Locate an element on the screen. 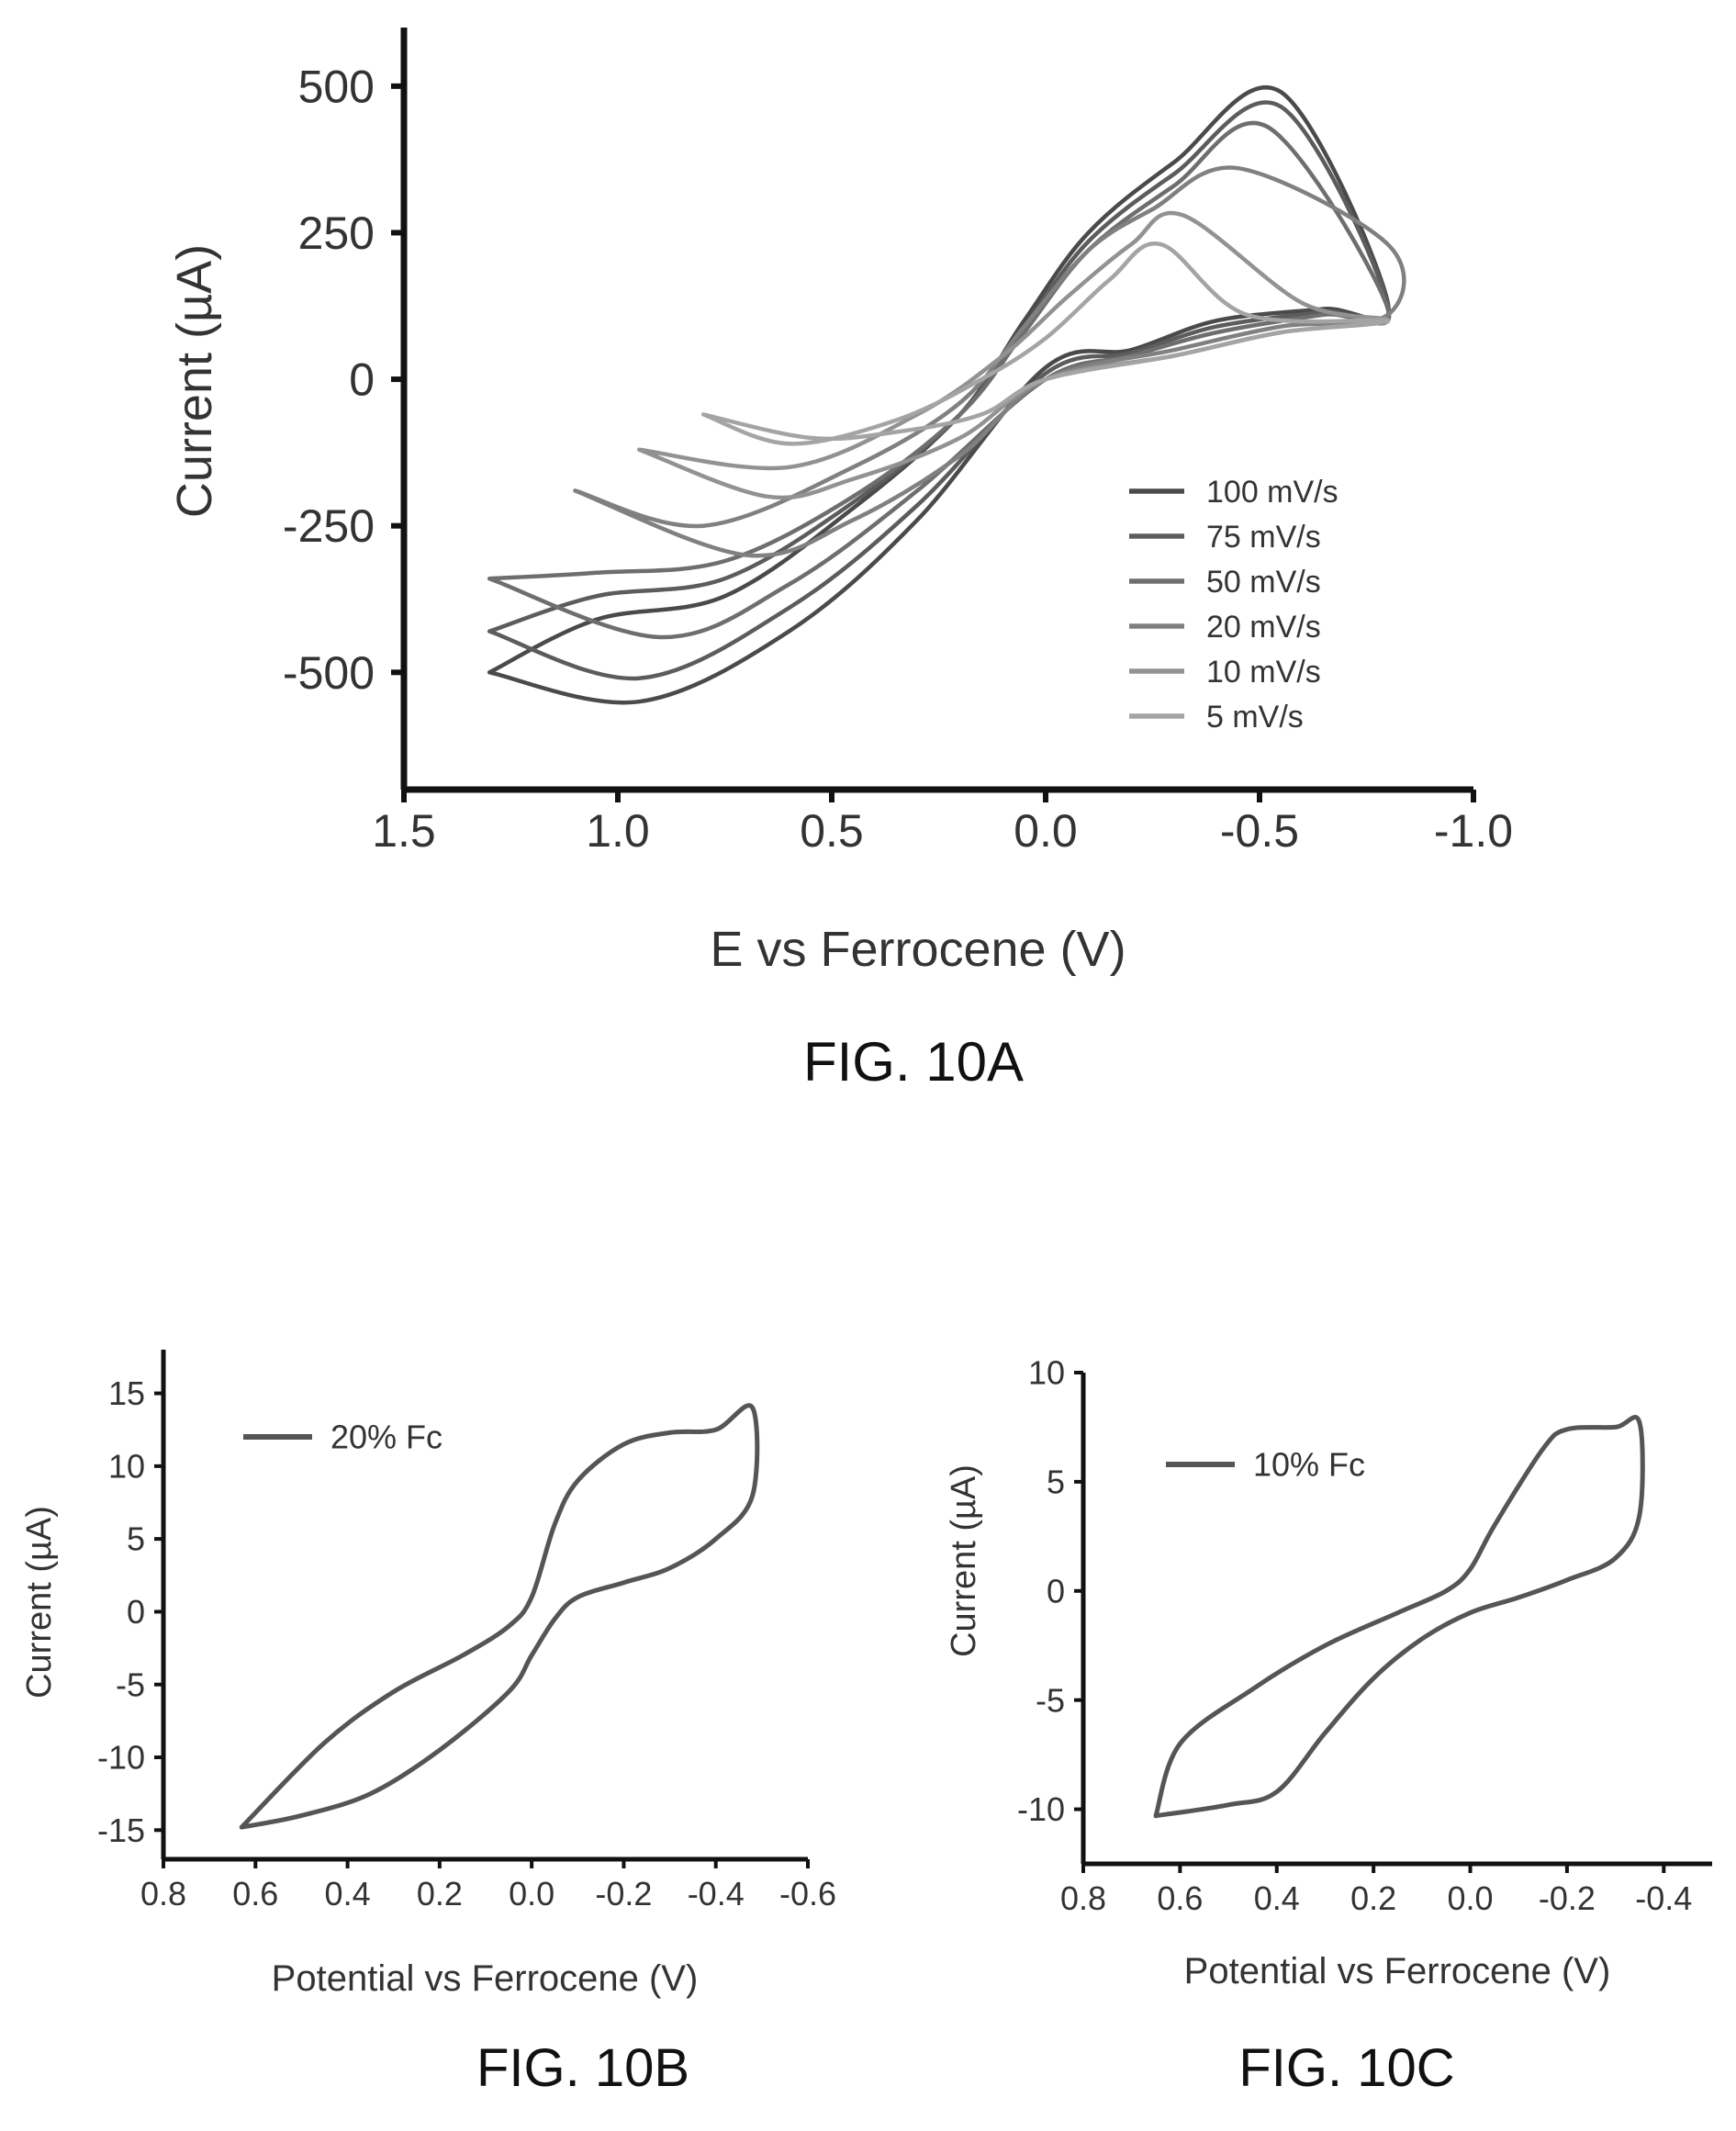  chart-c-y-tick-label: 5 is located at coordinates (1056, 1481).